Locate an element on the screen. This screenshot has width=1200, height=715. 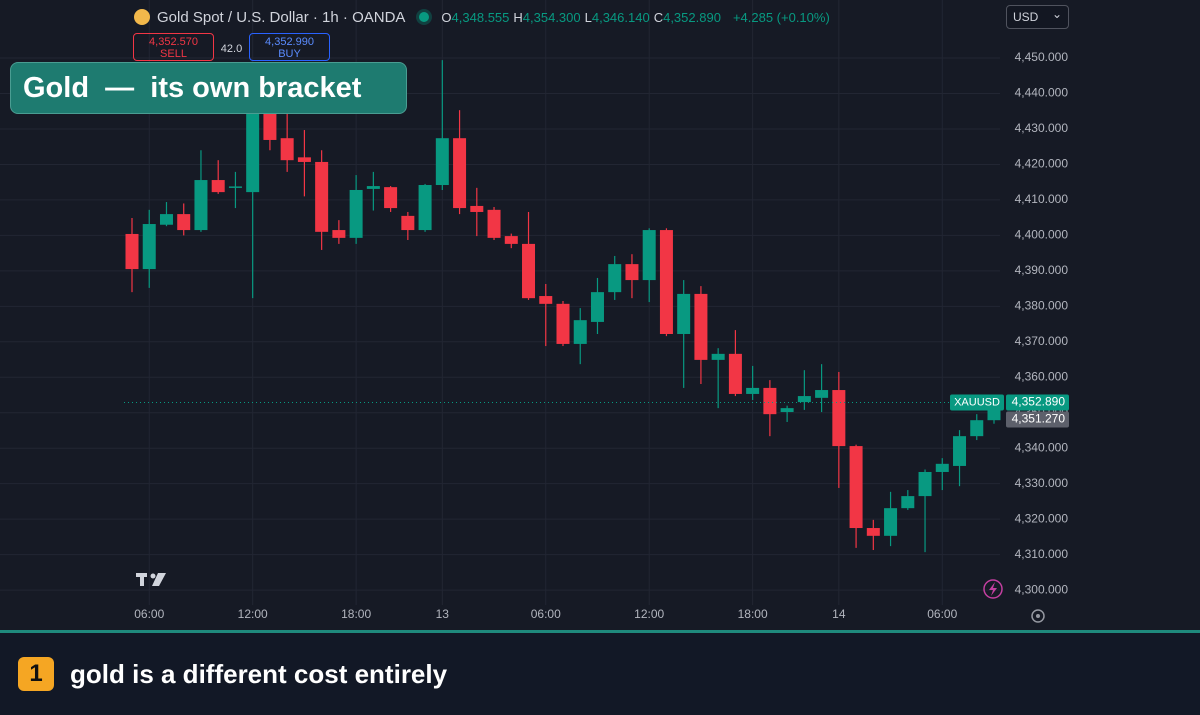
y-tick-label: 4,340.000 is located at coordinates (1042, 447).